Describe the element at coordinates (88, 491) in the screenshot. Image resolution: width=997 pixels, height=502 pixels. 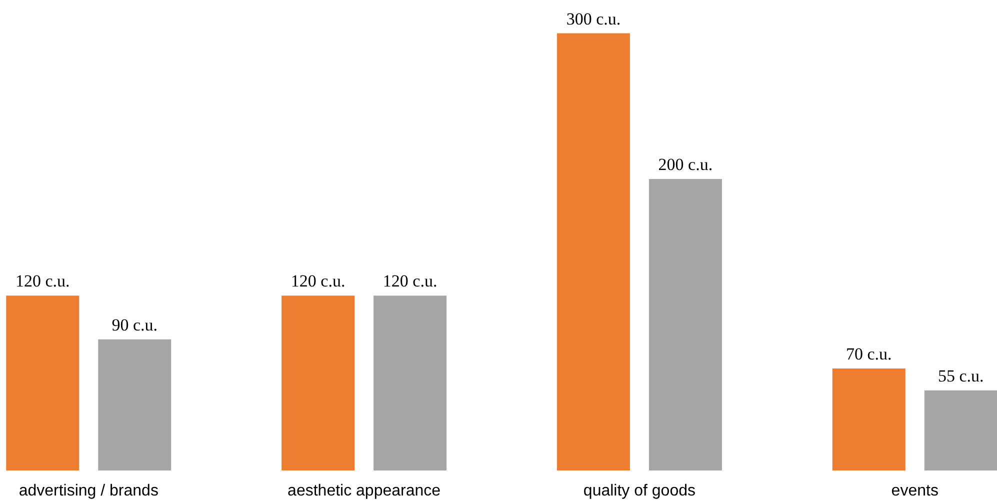
I see `x-tick-label: advertising / brands` at that location.